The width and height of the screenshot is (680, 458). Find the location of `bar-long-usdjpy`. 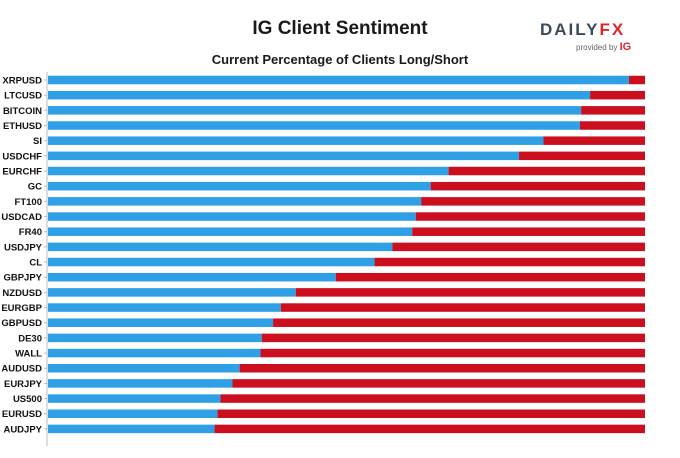

bar-long-usdjpy is located at coordinates (220, 247).